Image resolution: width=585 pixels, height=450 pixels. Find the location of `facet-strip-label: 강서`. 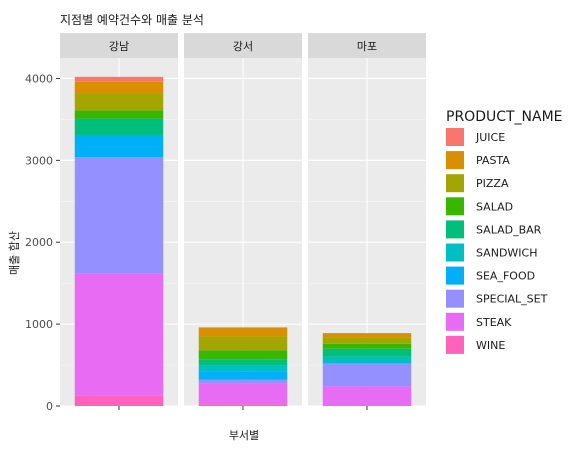

facet-strip-label: 강서 is located at coordinates (243, 46).